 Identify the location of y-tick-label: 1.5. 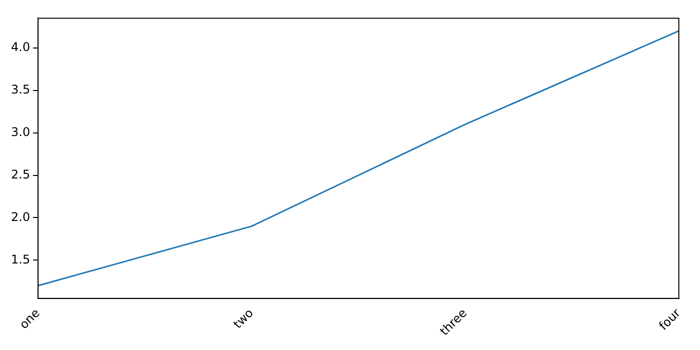
(20, 259).